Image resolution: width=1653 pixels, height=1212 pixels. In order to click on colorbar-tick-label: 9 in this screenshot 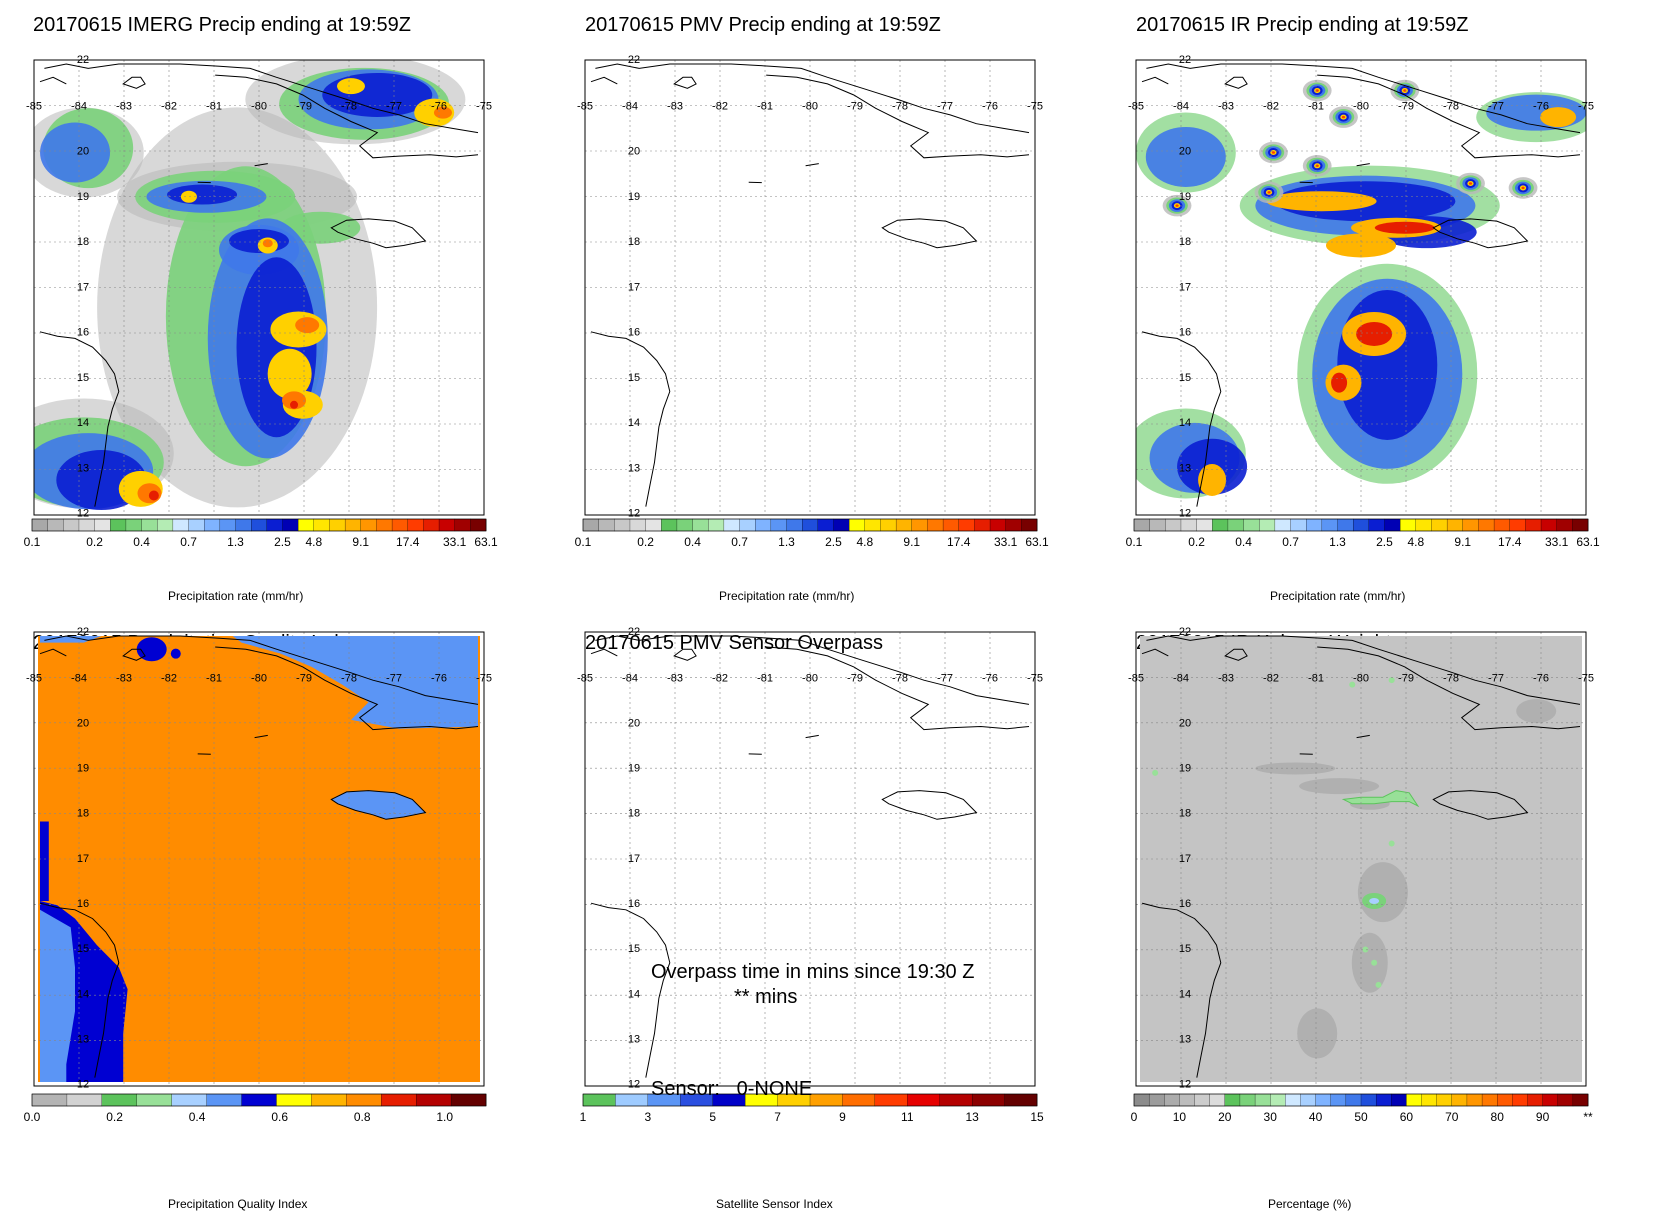, I will do `click(842, 1117)`.